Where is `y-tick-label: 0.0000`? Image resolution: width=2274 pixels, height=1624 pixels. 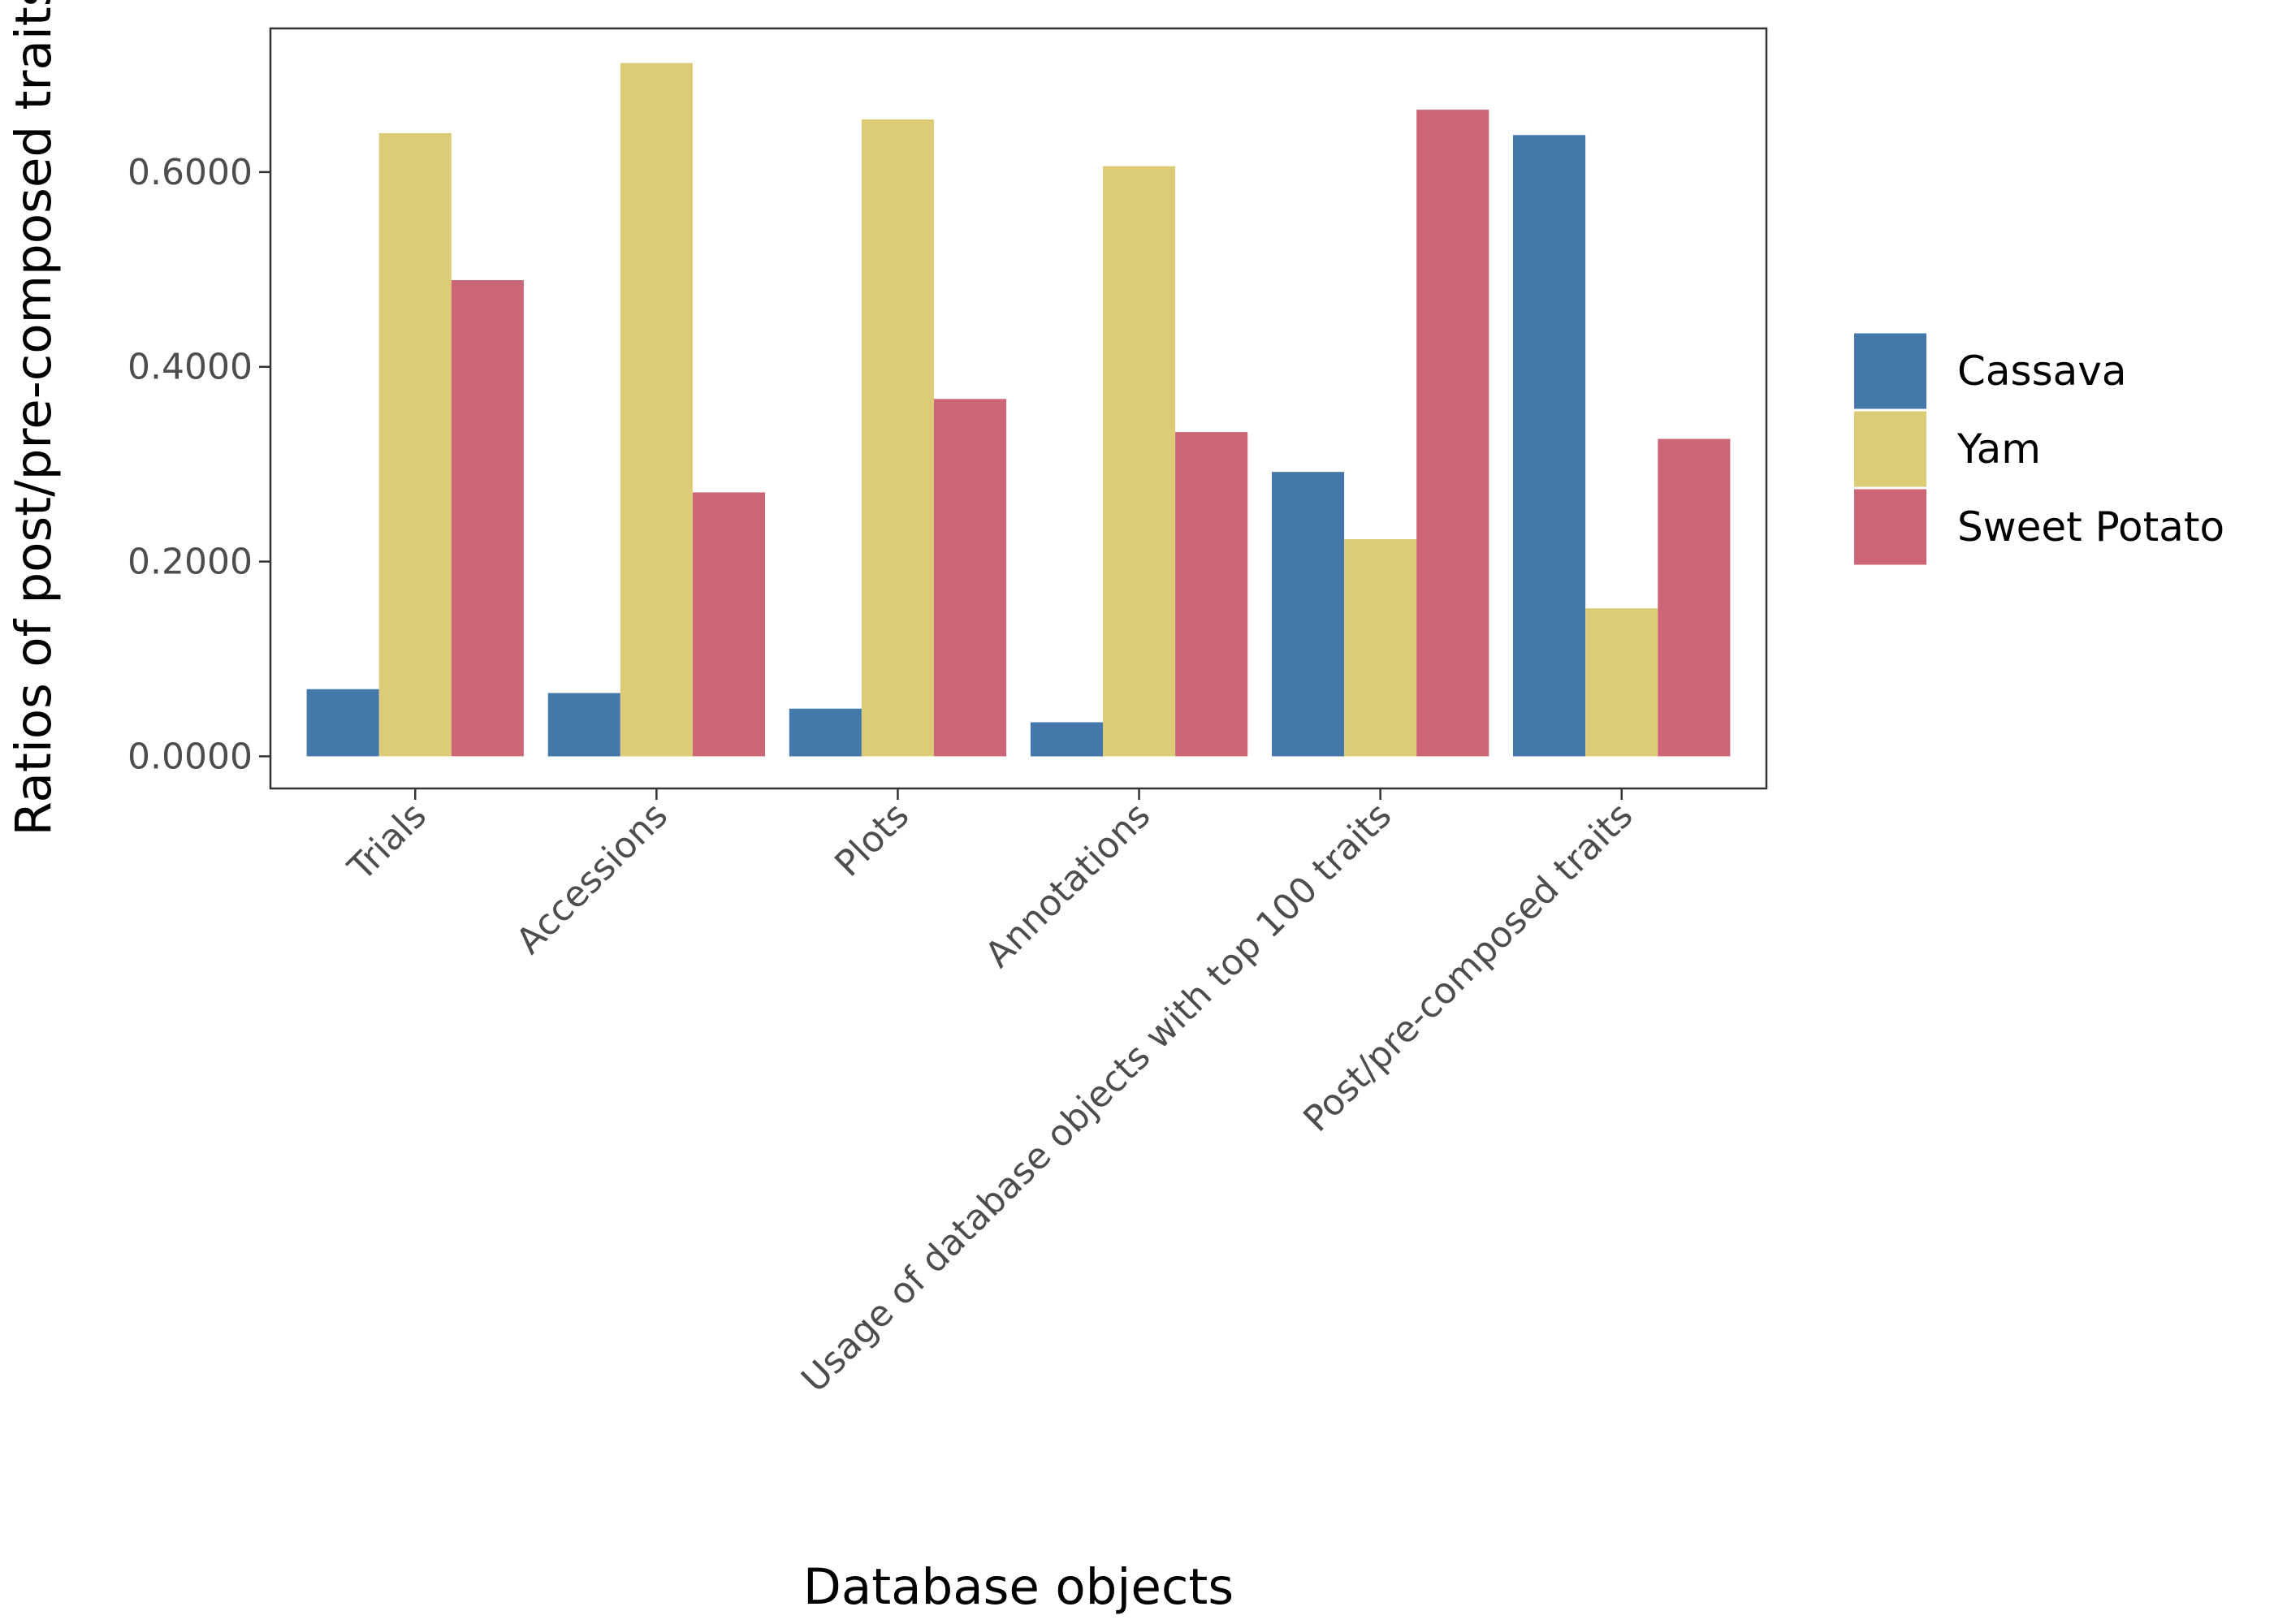
y-tick-label: 0.0000 is located at coordinates (190, 756).